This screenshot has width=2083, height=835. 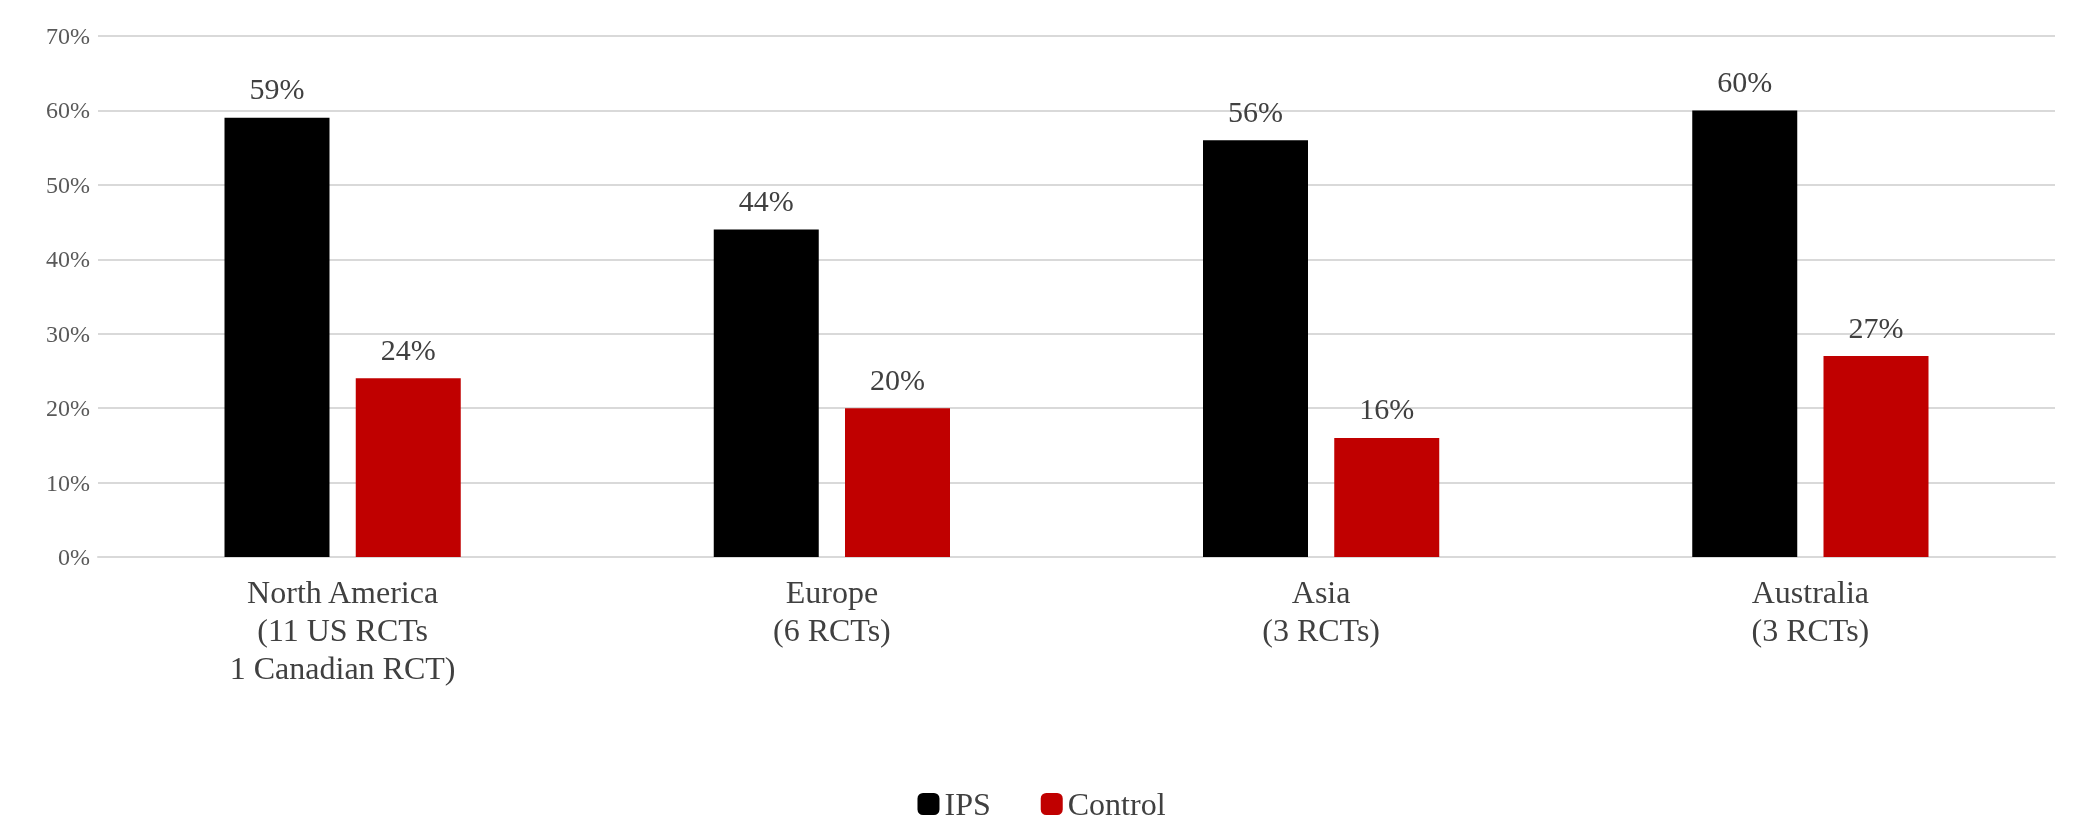 I want to click on y-tick-label: 20%, so click(x=68, y=408).